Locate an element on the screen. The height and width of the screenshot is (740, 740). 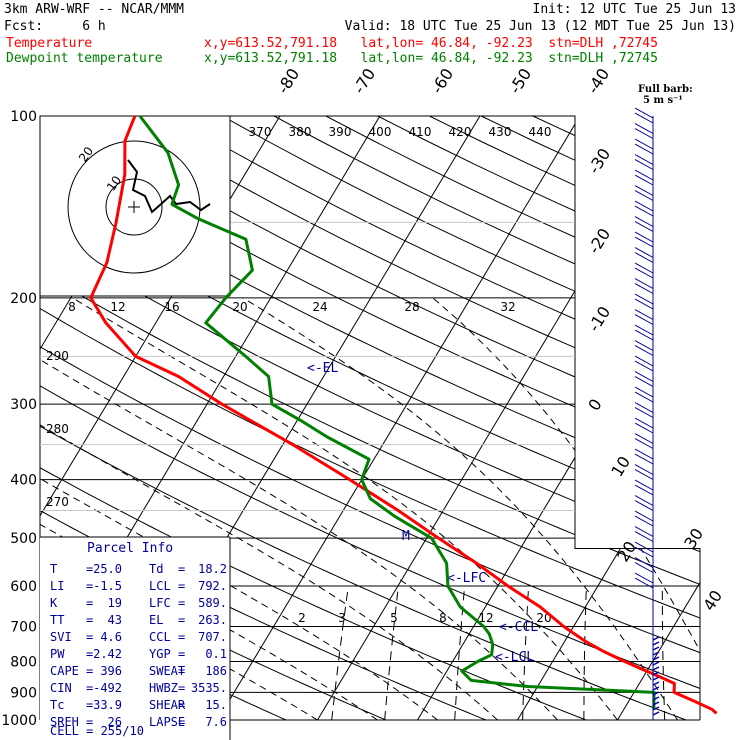
parcel-value: 15. is located at coordinates (216, 705).